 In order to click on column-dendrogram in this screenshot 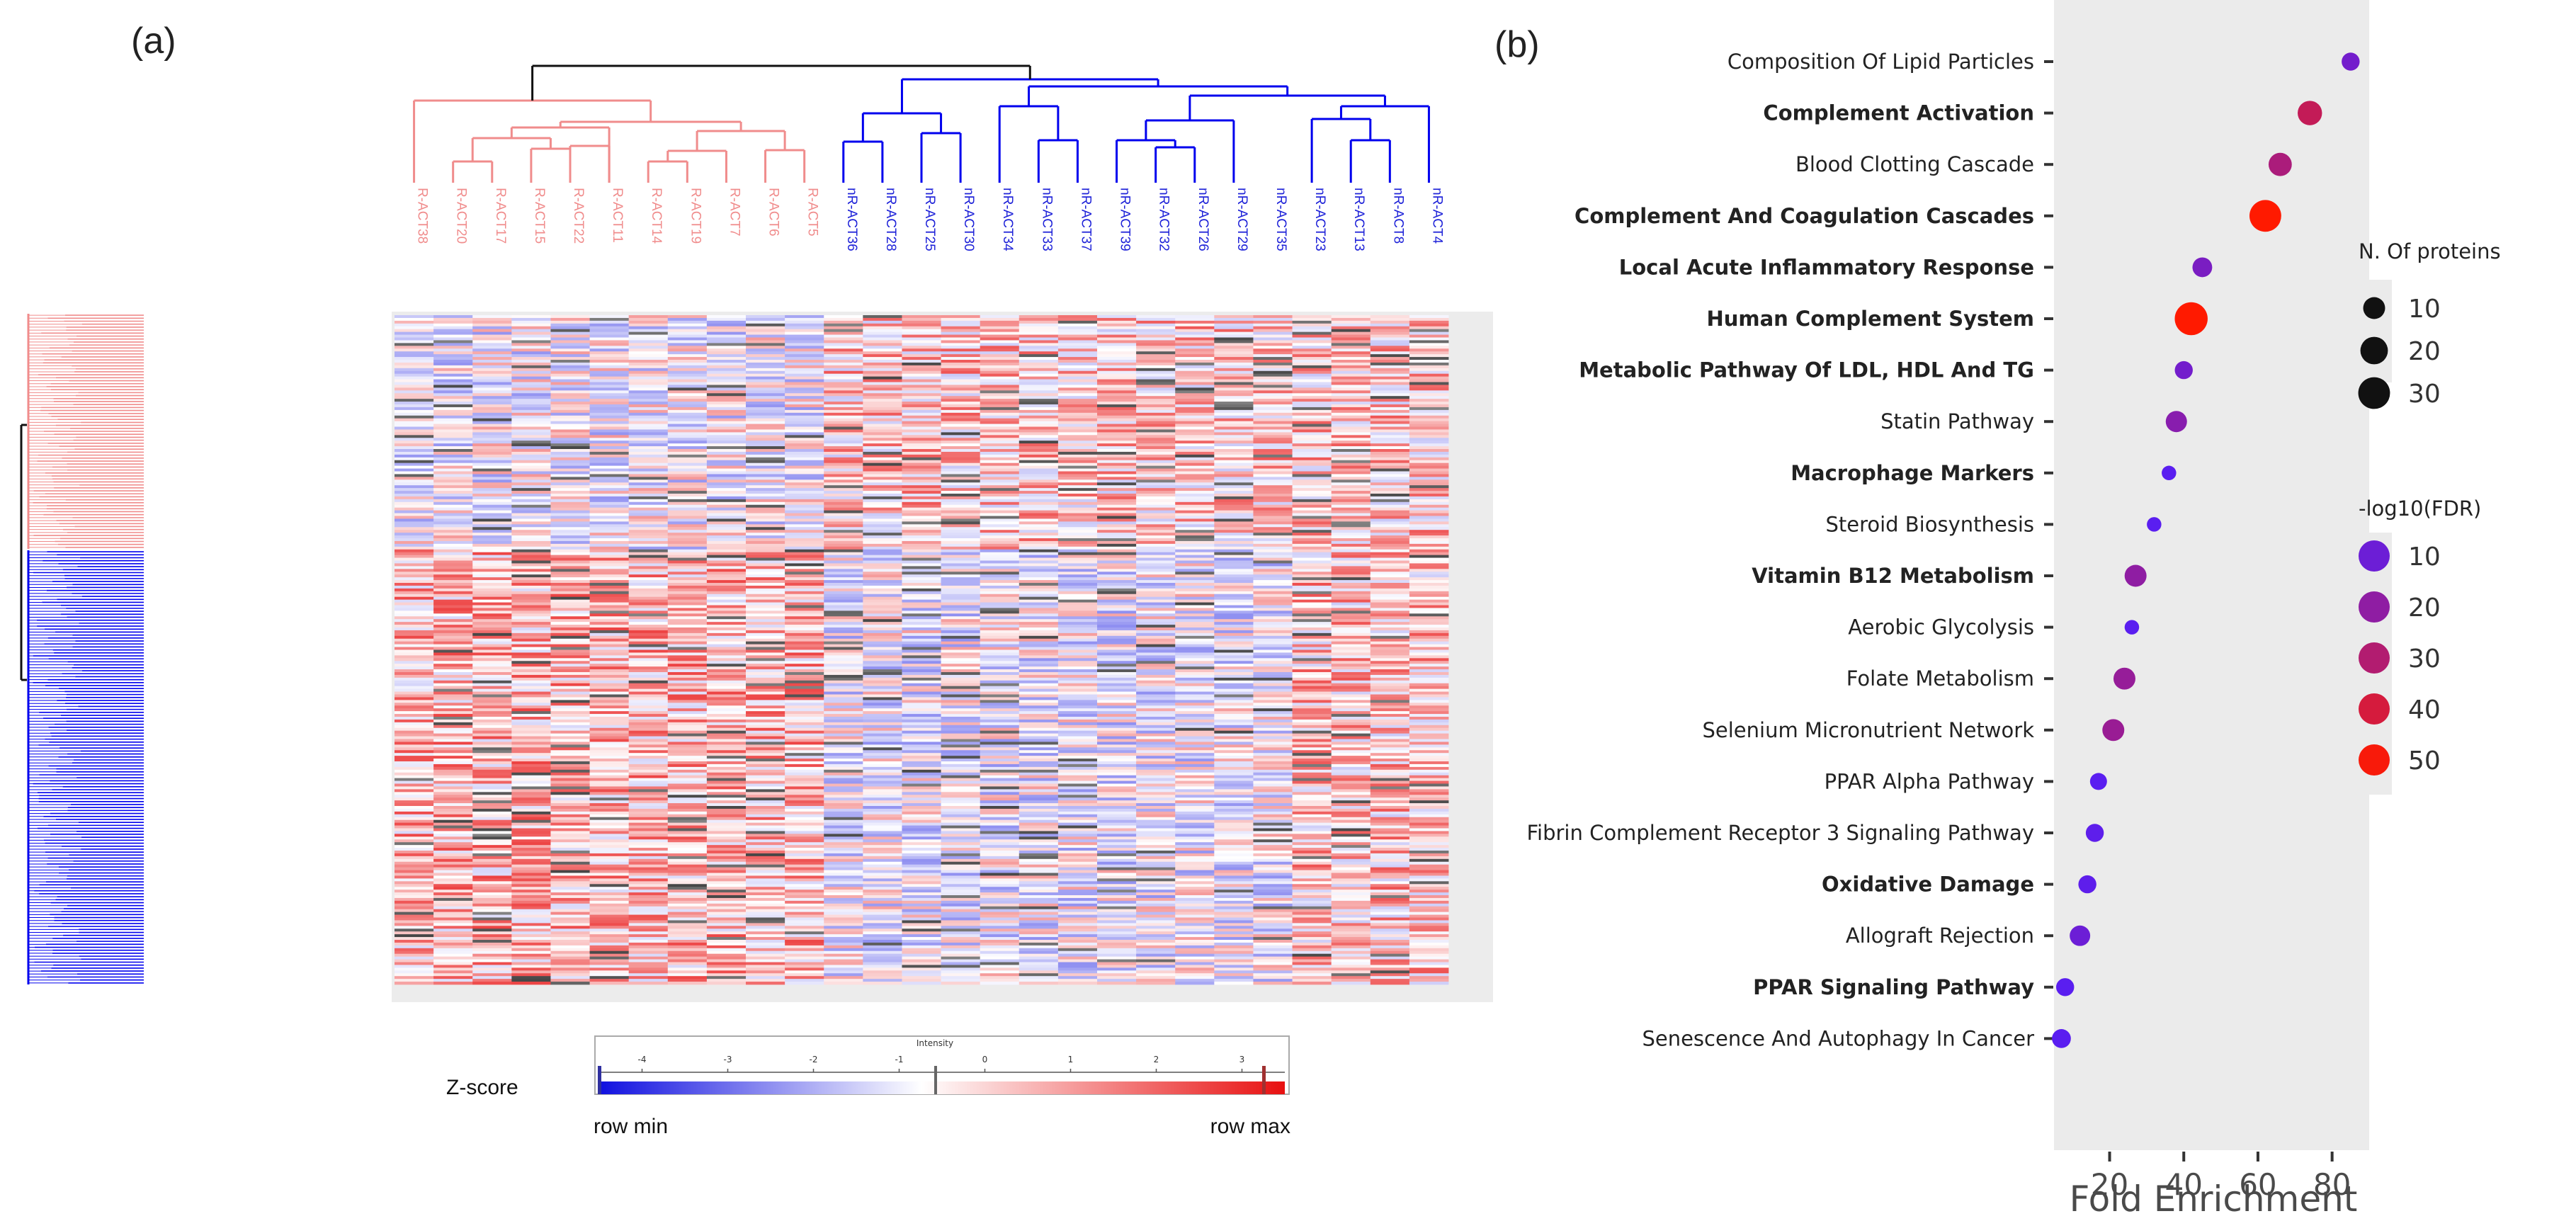, I will do `click(921, 123)`.